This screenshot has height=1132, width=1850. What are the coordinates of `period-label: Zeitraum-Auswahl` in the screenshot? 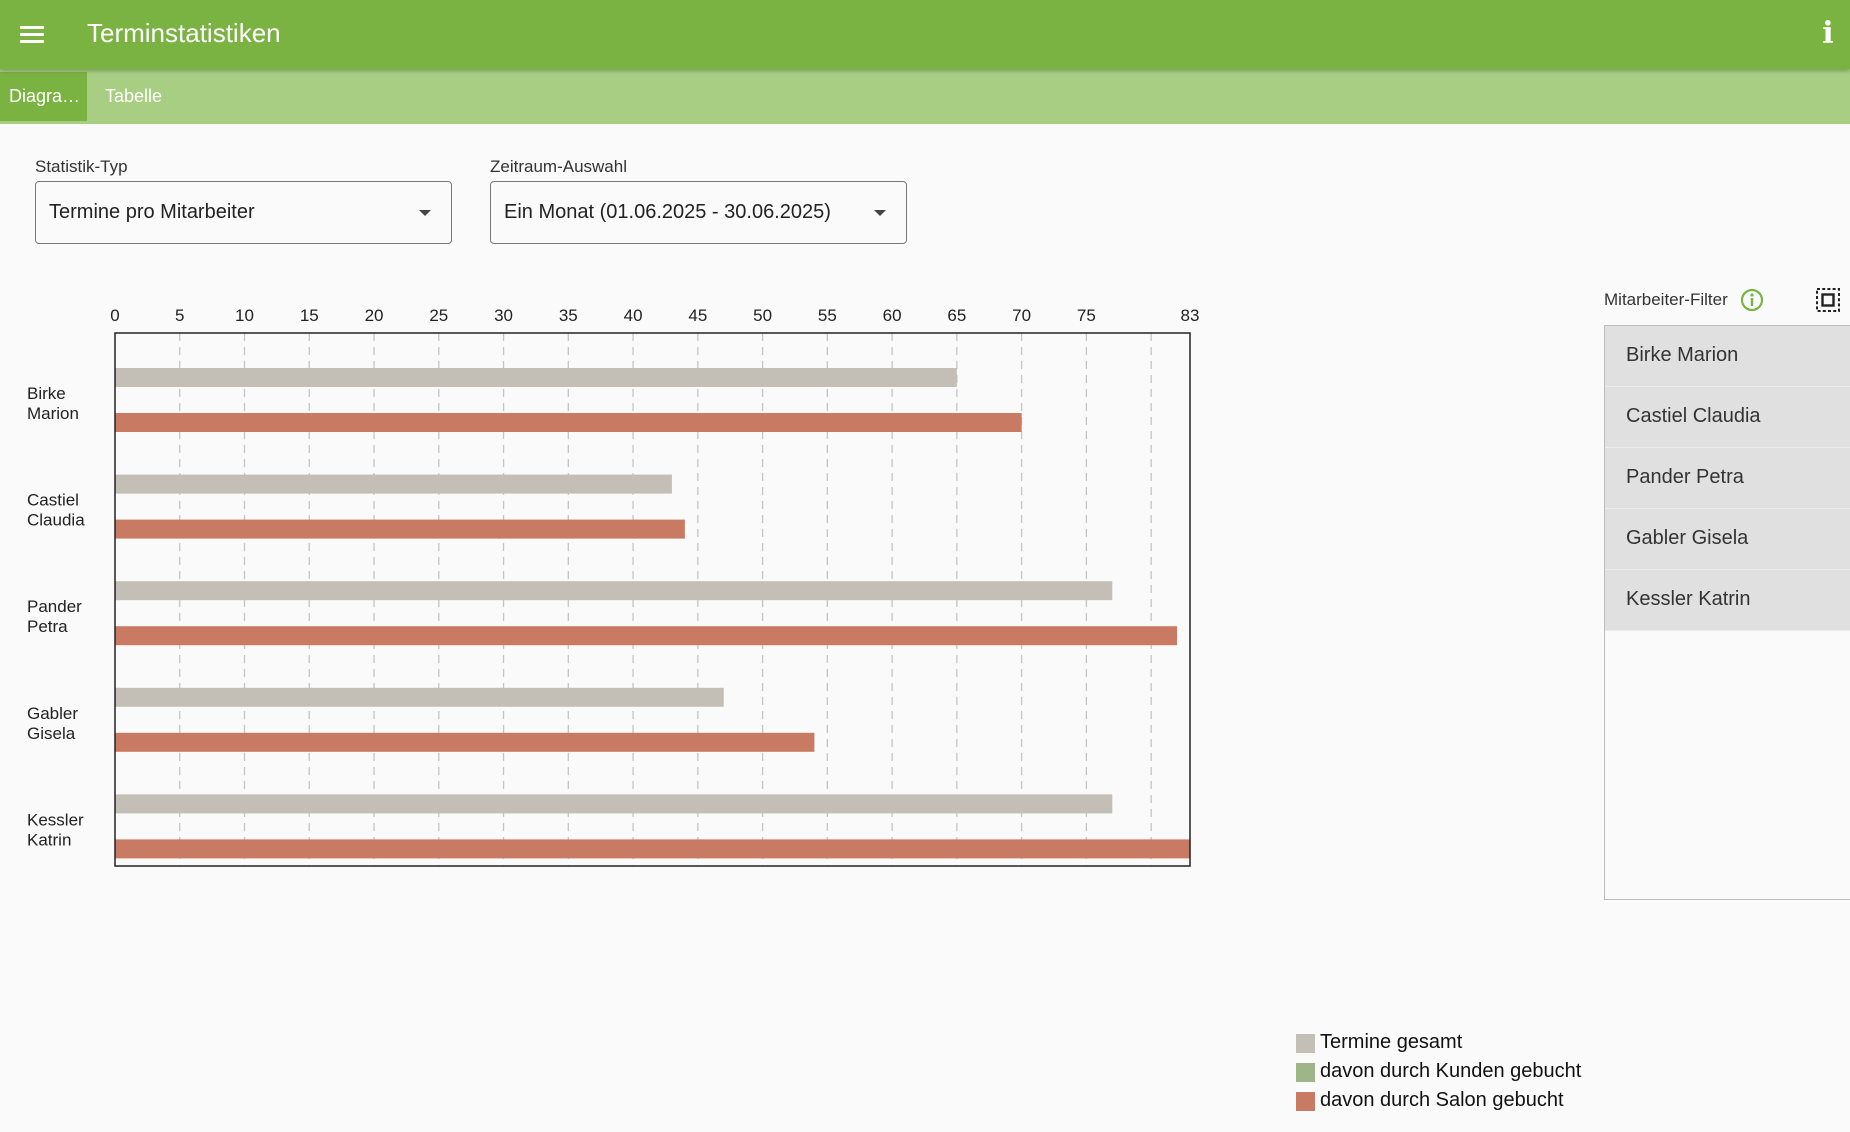 It's located at (558, 166).